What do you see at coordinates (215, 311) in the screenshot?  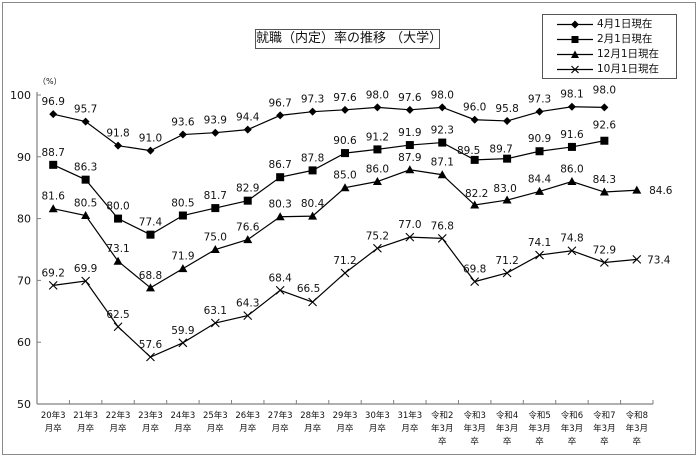 I see `data-label: 63.1` at bounding box center [215, 311].